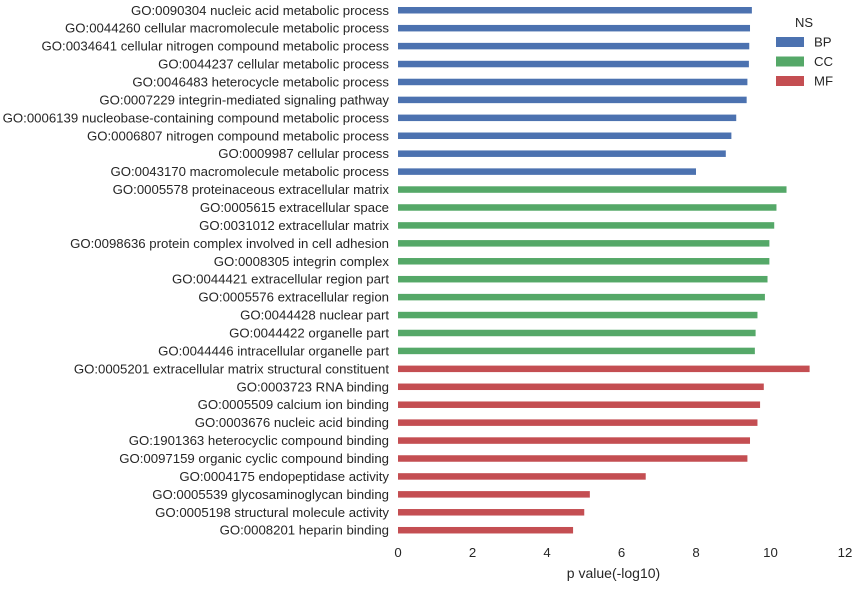 Image resolution: width=858 pixels, height=592 pixels. I want to click on legend-title: NS, so click(804, 22).